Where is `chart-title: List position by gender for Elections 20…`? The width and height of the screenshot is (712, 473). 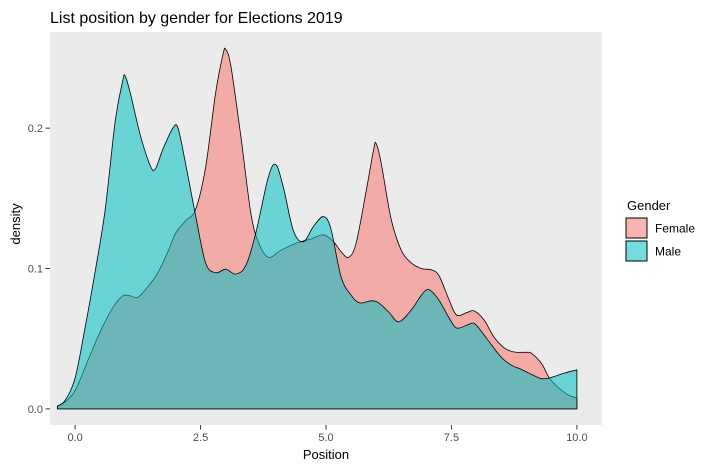 chart-title: List position by gender for Elections 20… is located at coordinates (196, 18).